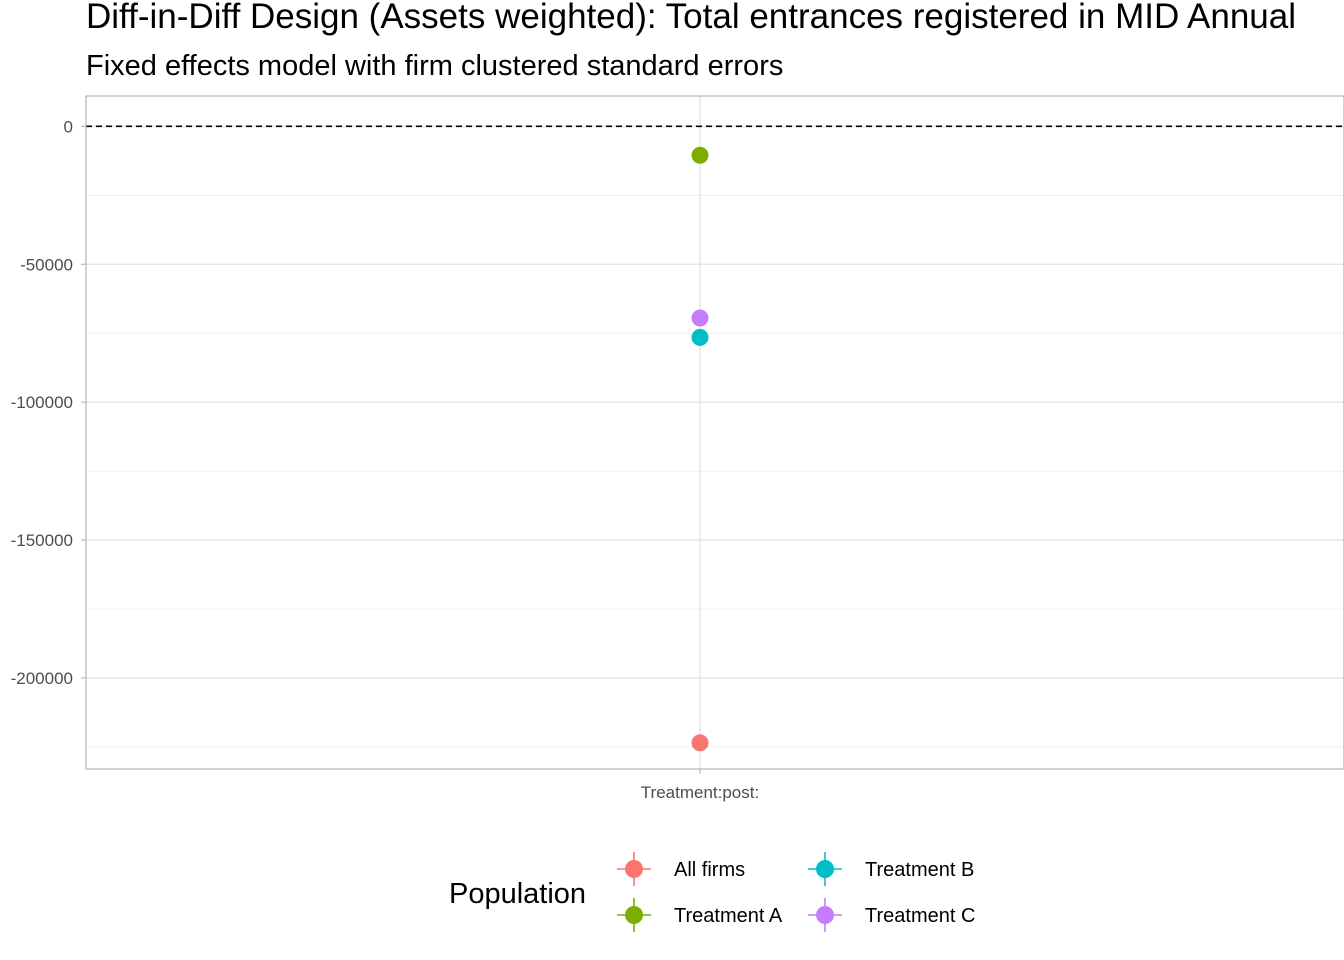 The width and height of the screenshot is (1344, 960). I want to click on y-tick-label: 0, so click(68, 126).